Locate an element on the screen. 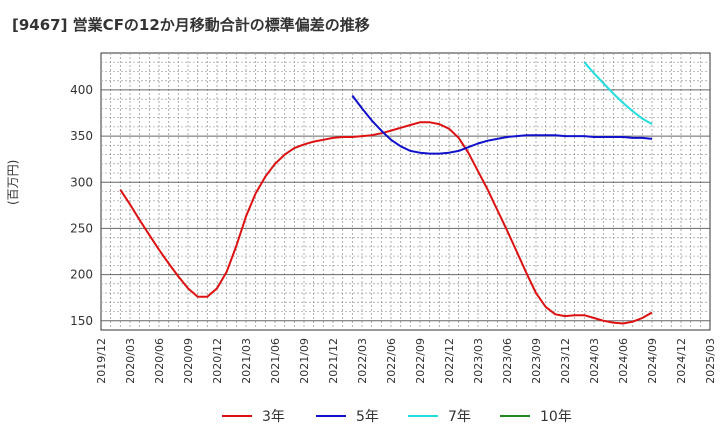 This screenshot has height=440, width=720. legend-item: 5年 is located at coordinates (347, 416).